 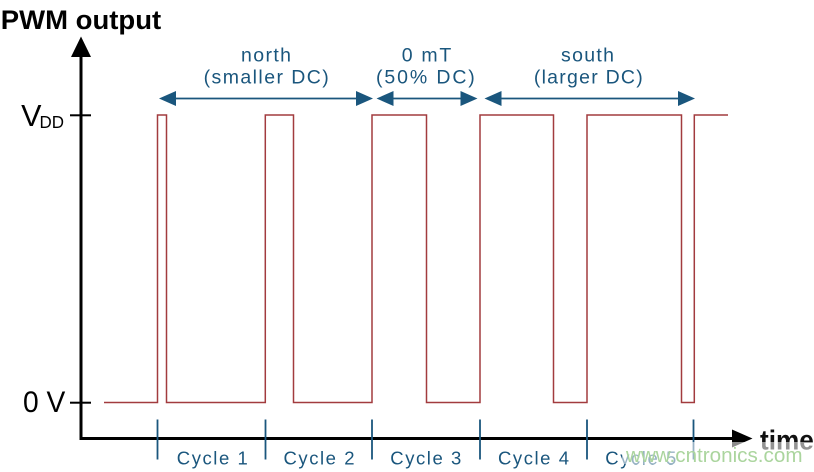 I want to click on svg-text: (larger DC), so click(x=588, y=77).